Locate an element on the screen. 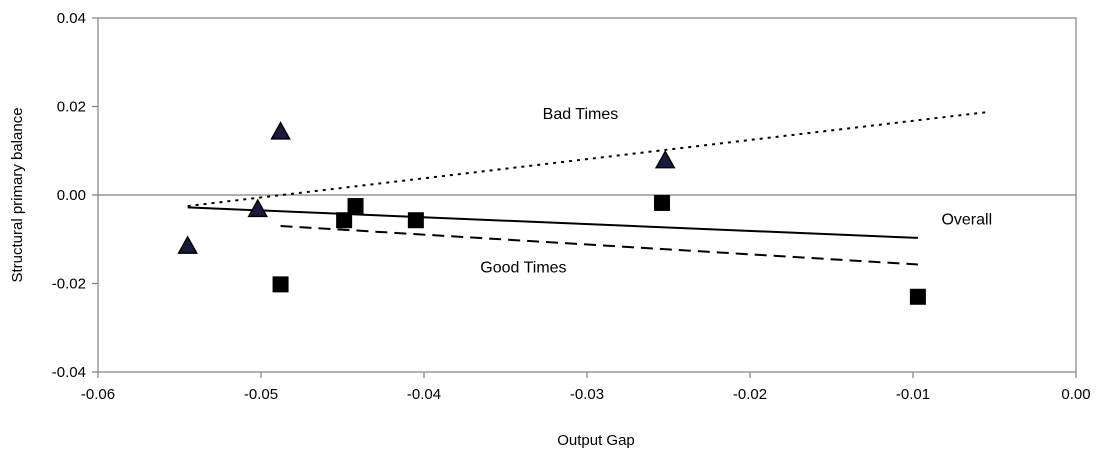  trendline-overall is located at coordinates (552, 222).